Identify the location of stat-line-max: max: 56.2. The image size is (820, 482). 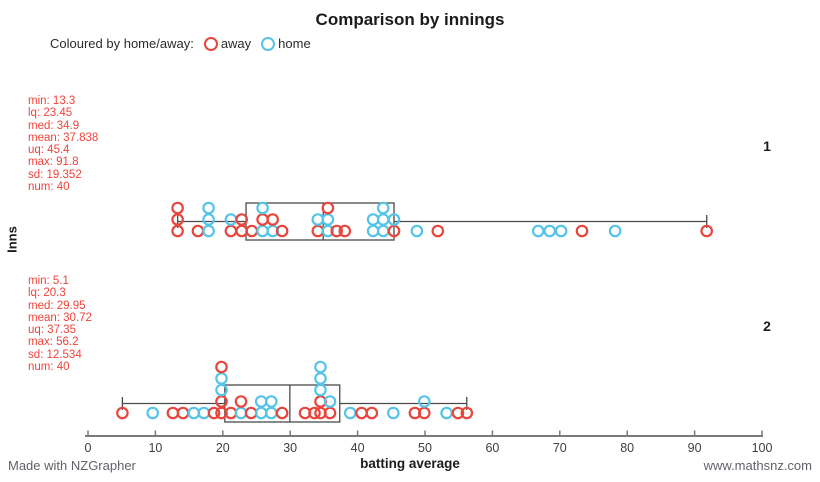
(53, 342).